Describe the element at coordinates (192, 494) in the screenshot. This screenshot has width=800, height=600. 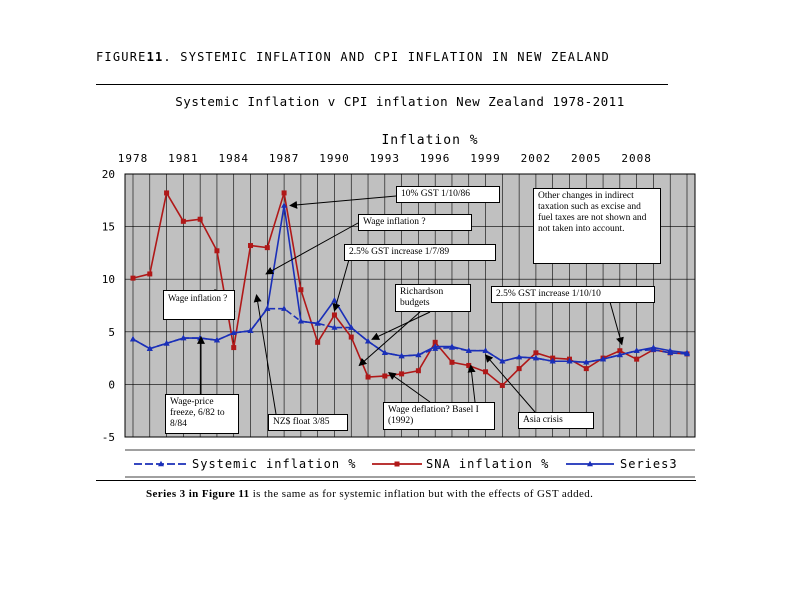
I see `caption-lead: Series 3 in Figure` at that location.